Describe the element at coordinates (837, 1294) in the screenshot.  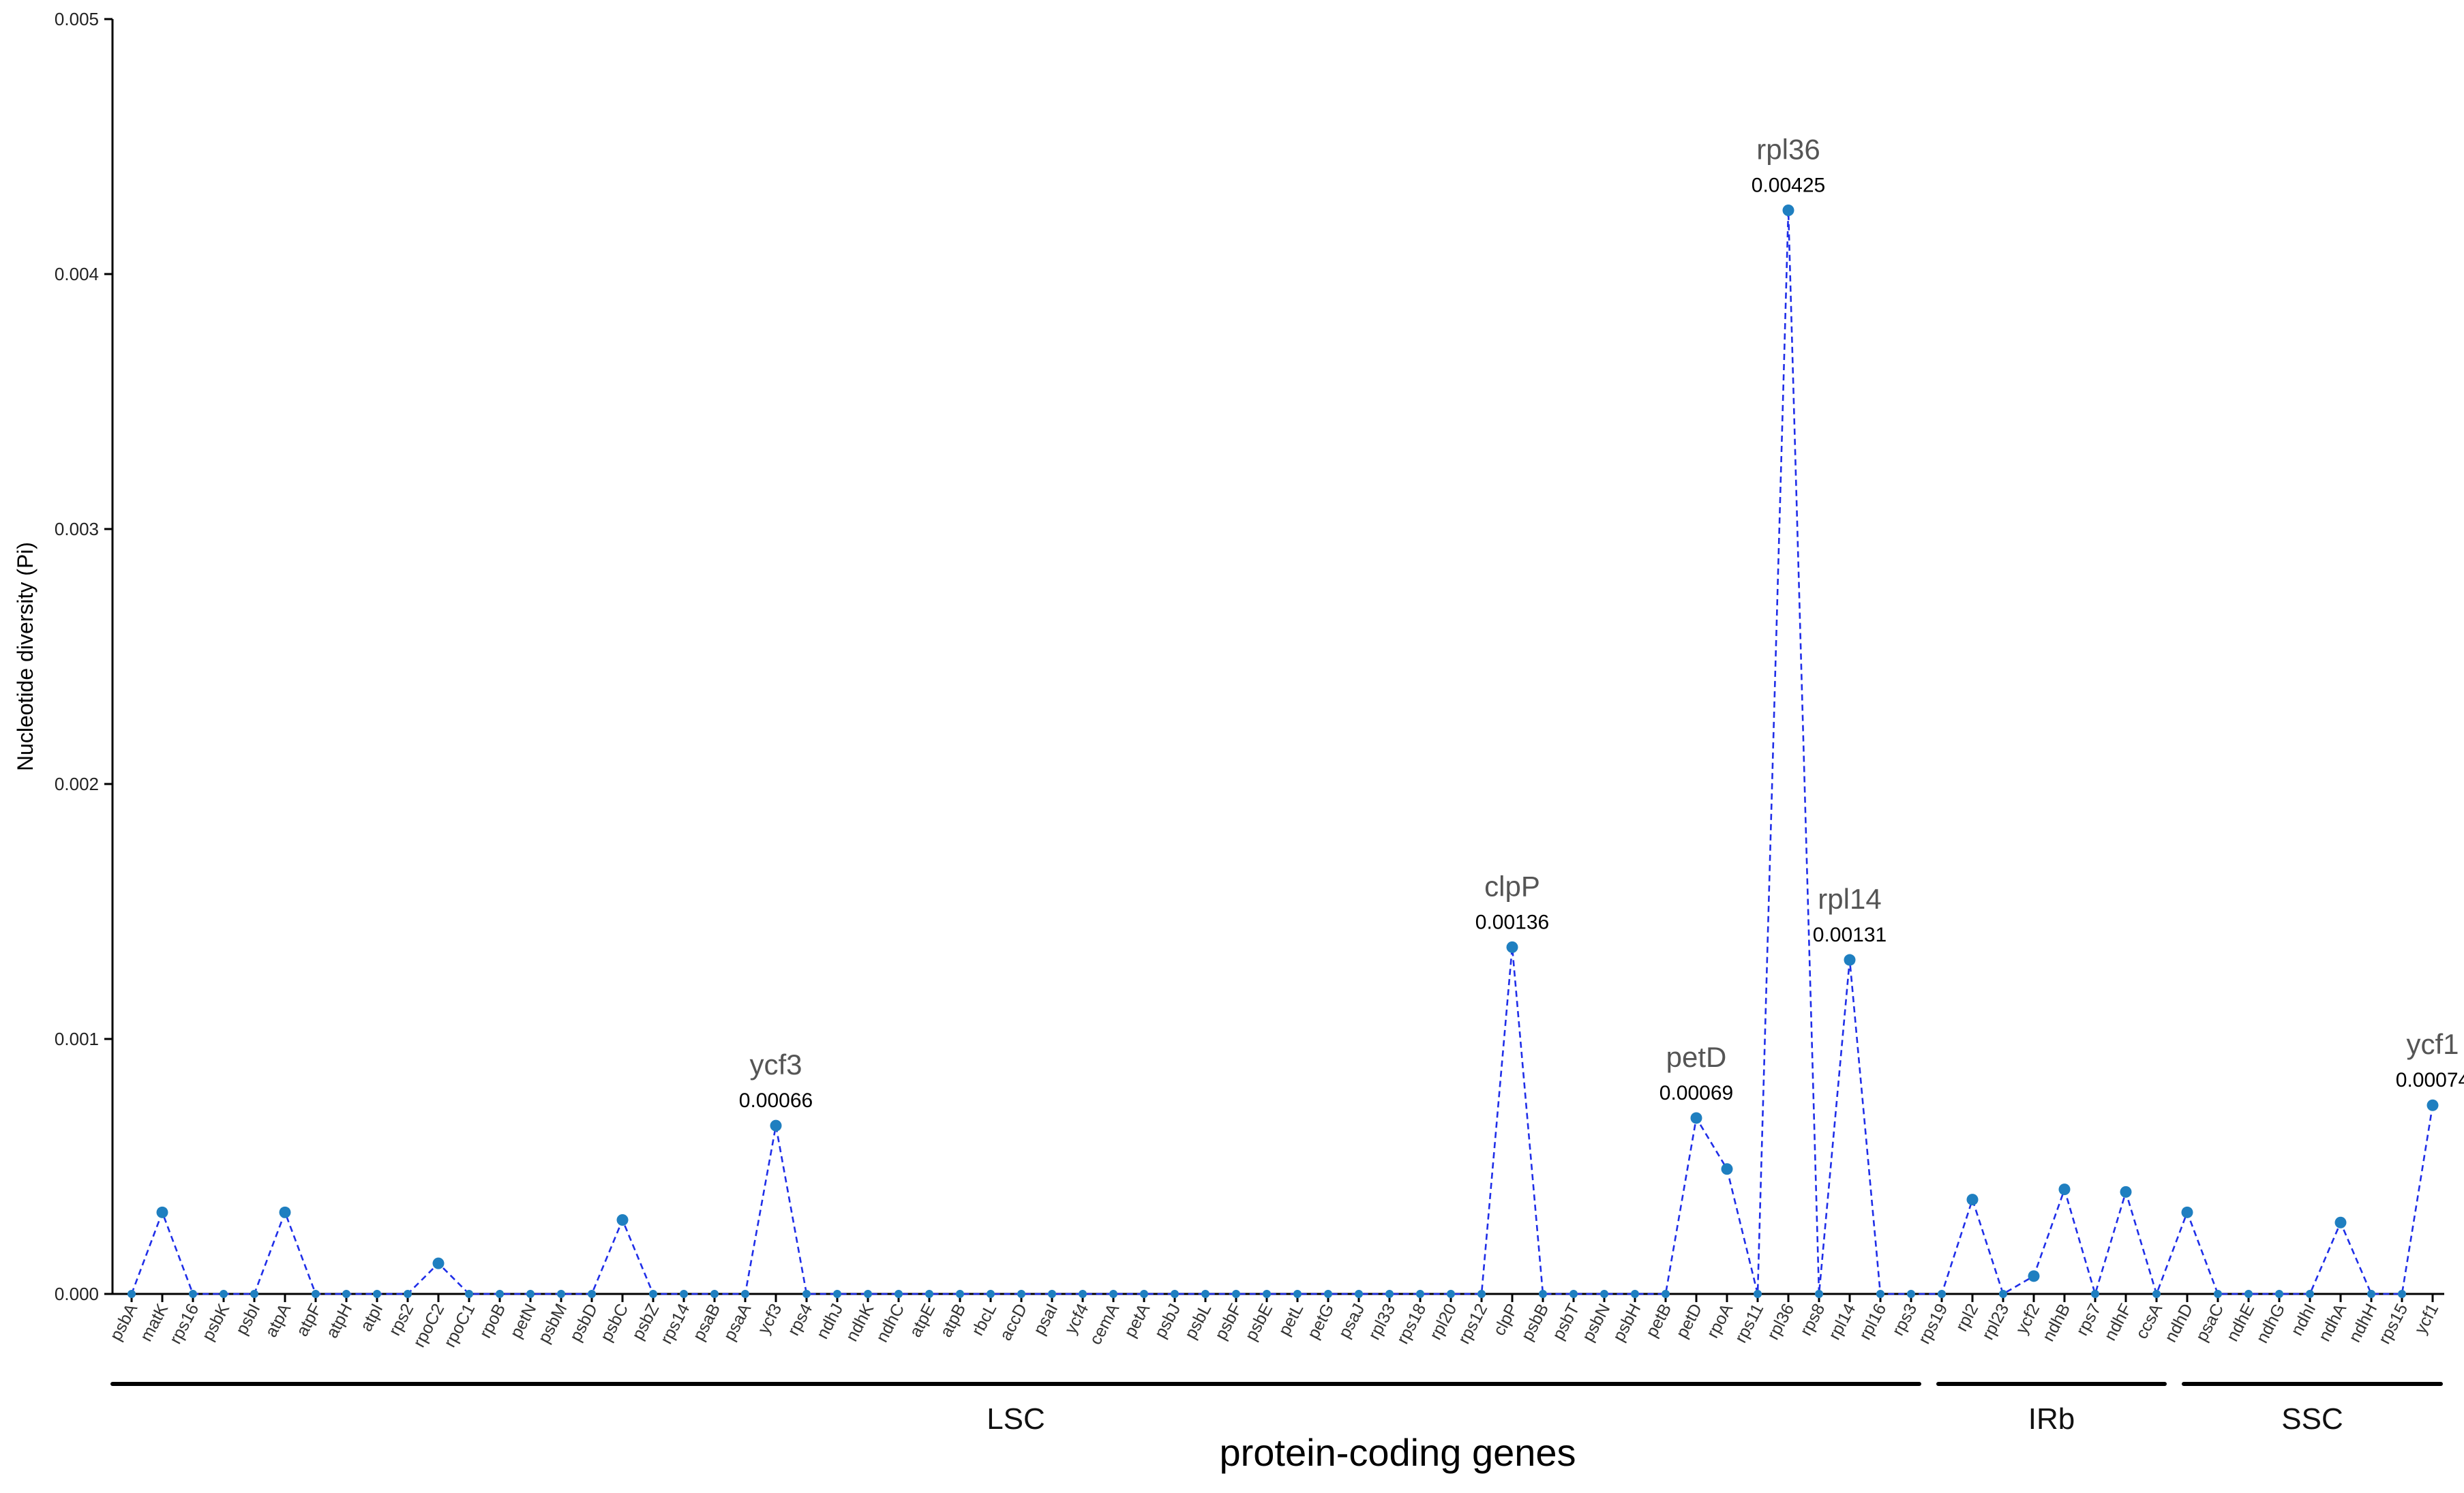
I see `data-point-ndhJ` at that location.